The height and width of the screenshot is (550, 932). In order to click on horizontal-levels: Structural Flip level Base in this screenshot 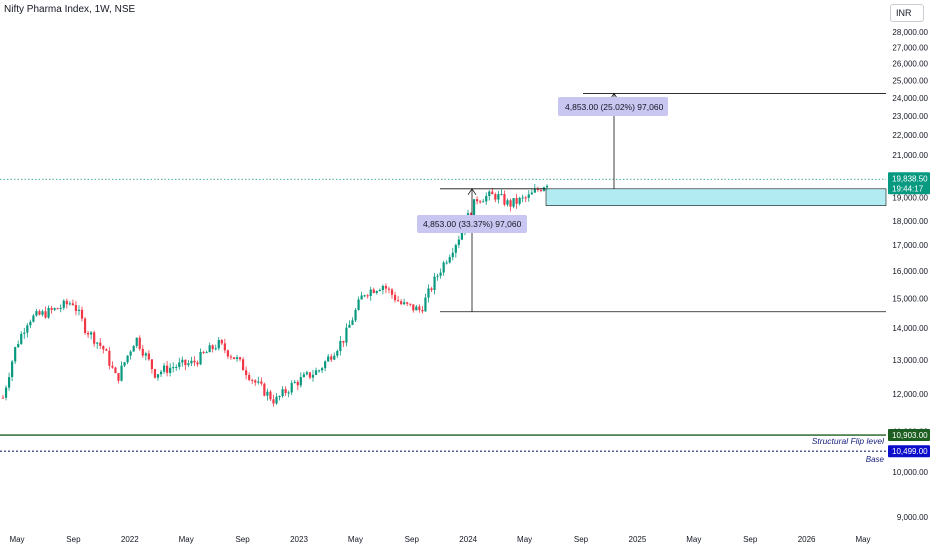, I will do `click(443, 449)`.